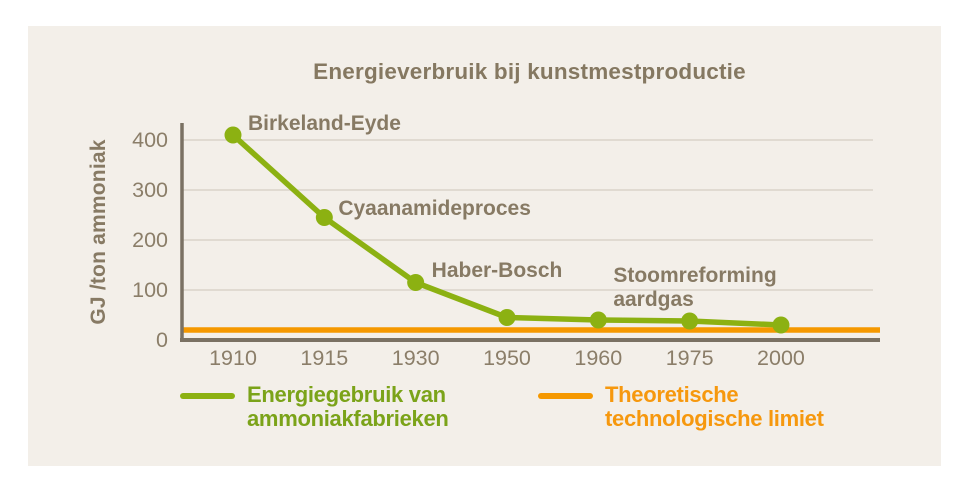 The image size is (965, 490). What do you see at coordinates (150, 240) in the screenshot?
I see `y-tick-label-200: 200` at bounding box center [150, 240].